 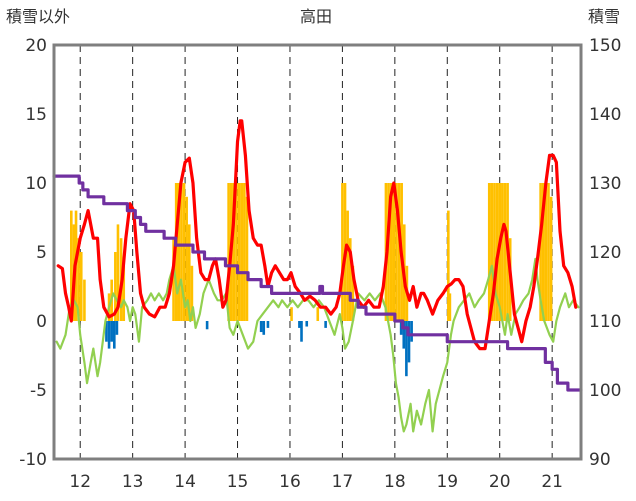 What do you see at coordinates (604, 16) in the screenshot?
I see `y-right-axis-label: 積雪` at bounding box center [604, 16].